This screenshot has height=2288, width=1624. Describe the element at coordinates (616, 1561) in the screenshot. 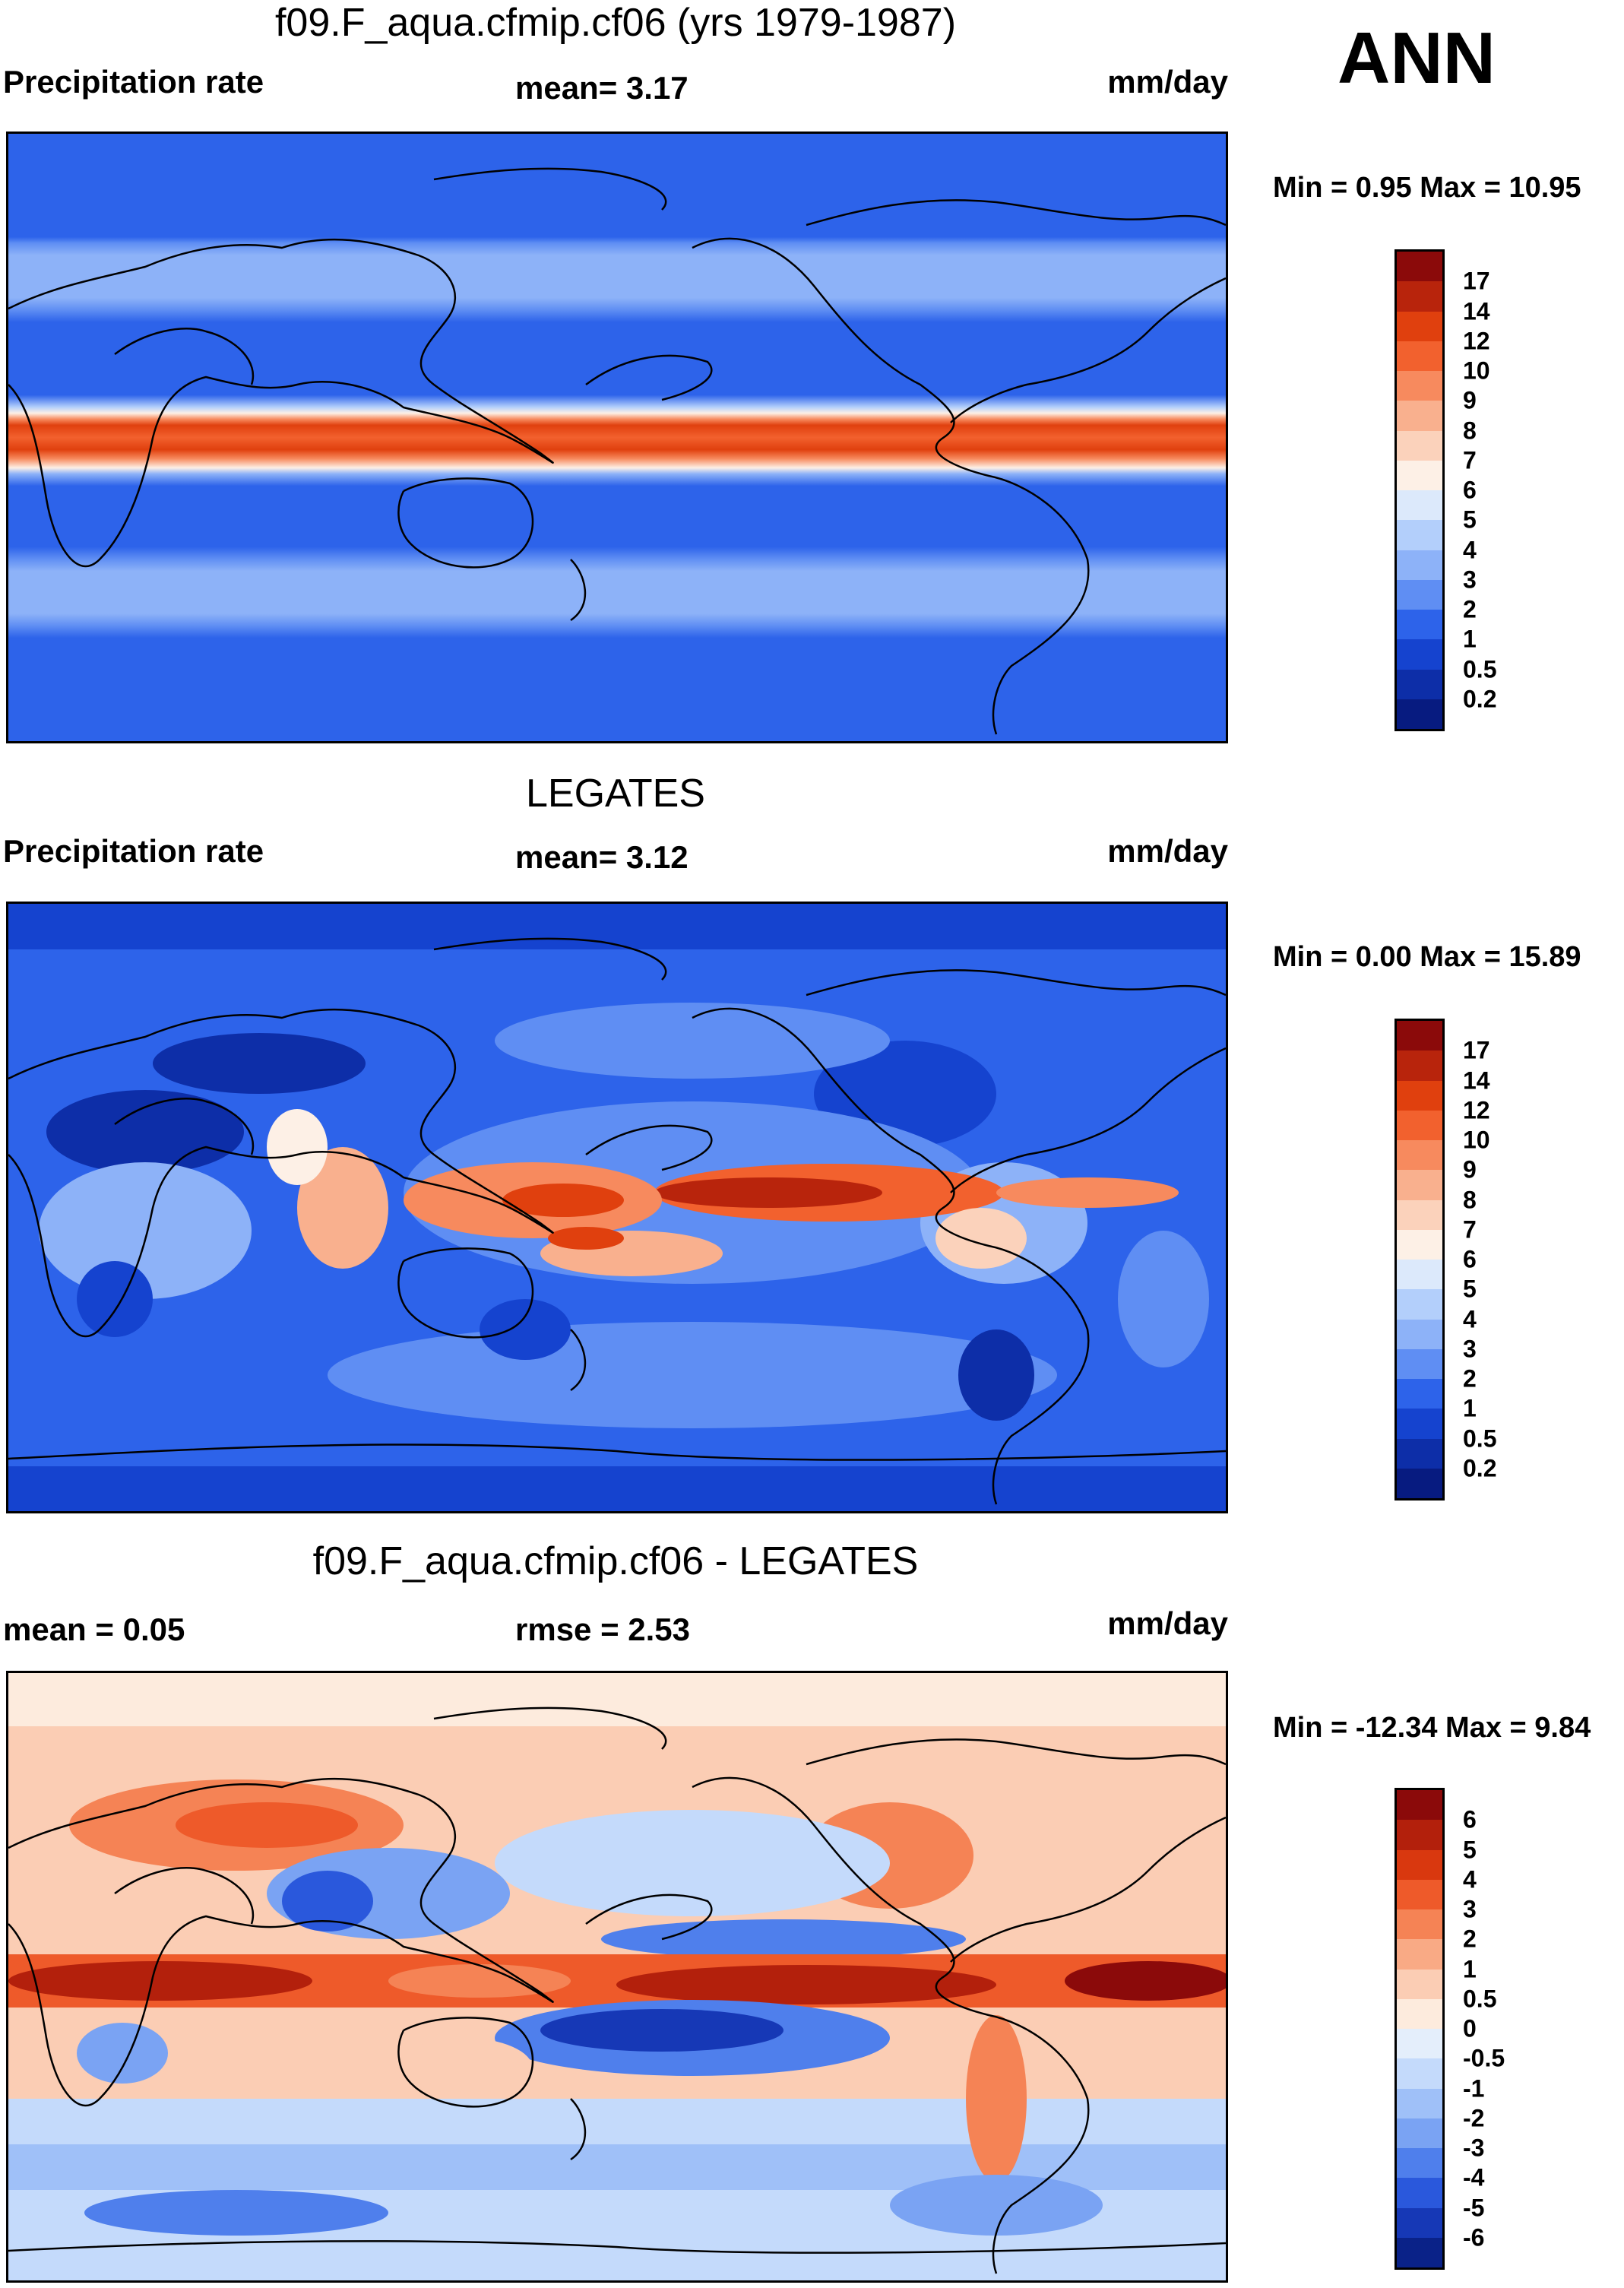

I see `panel-title: f09.F_aqua.cfmip.cf06 - LEGATES` at that location.